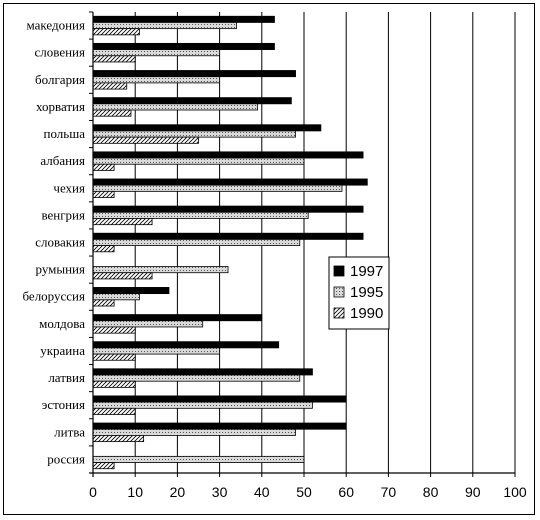 The image size is (540, 520). Describe the element at coordinates (339, 292) in the screenshot. I see `legend-swatch-1995` at that location.